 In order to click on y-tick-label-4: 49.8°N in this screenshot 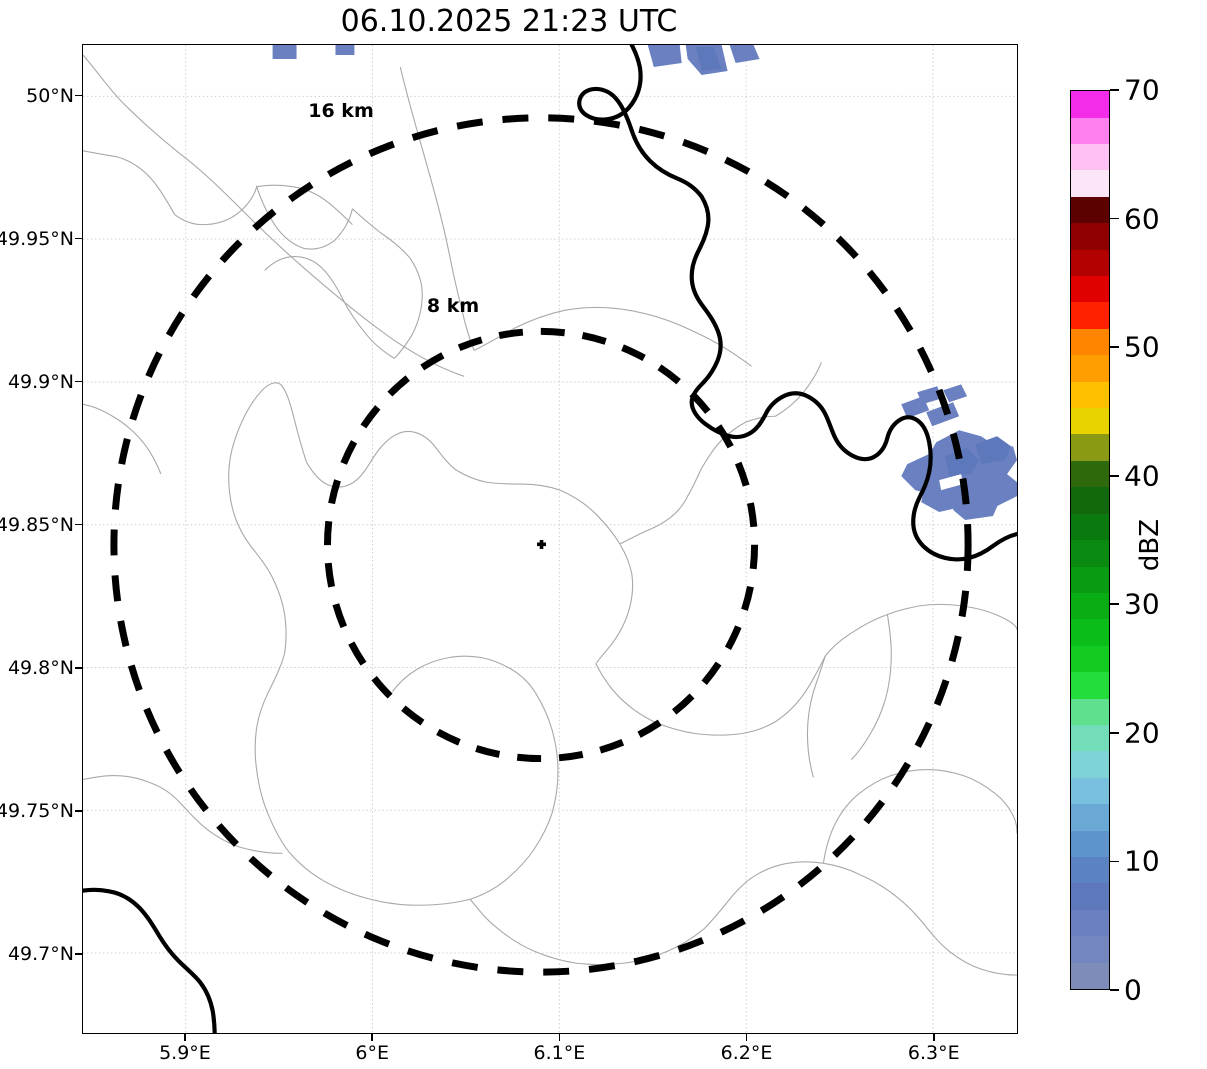, I will do `click(40, 667)`.